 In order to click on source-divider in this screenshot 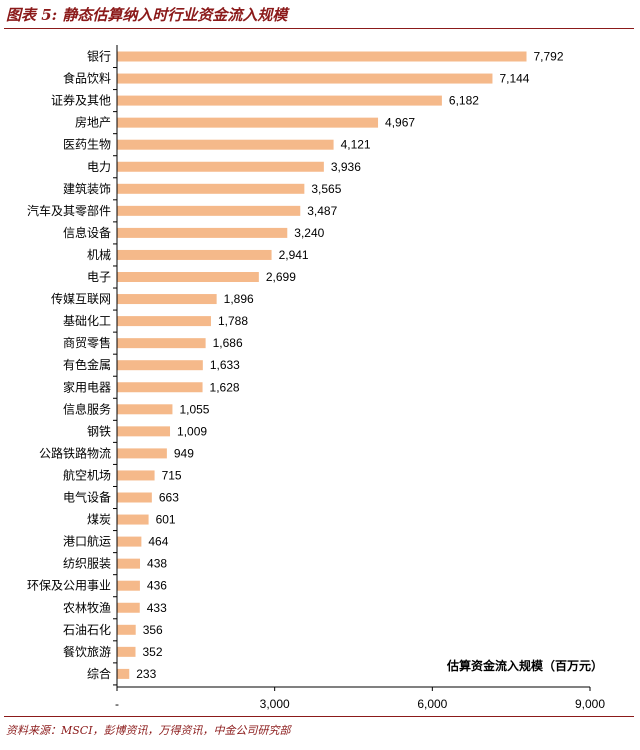, I will do `click(319, 716)`.